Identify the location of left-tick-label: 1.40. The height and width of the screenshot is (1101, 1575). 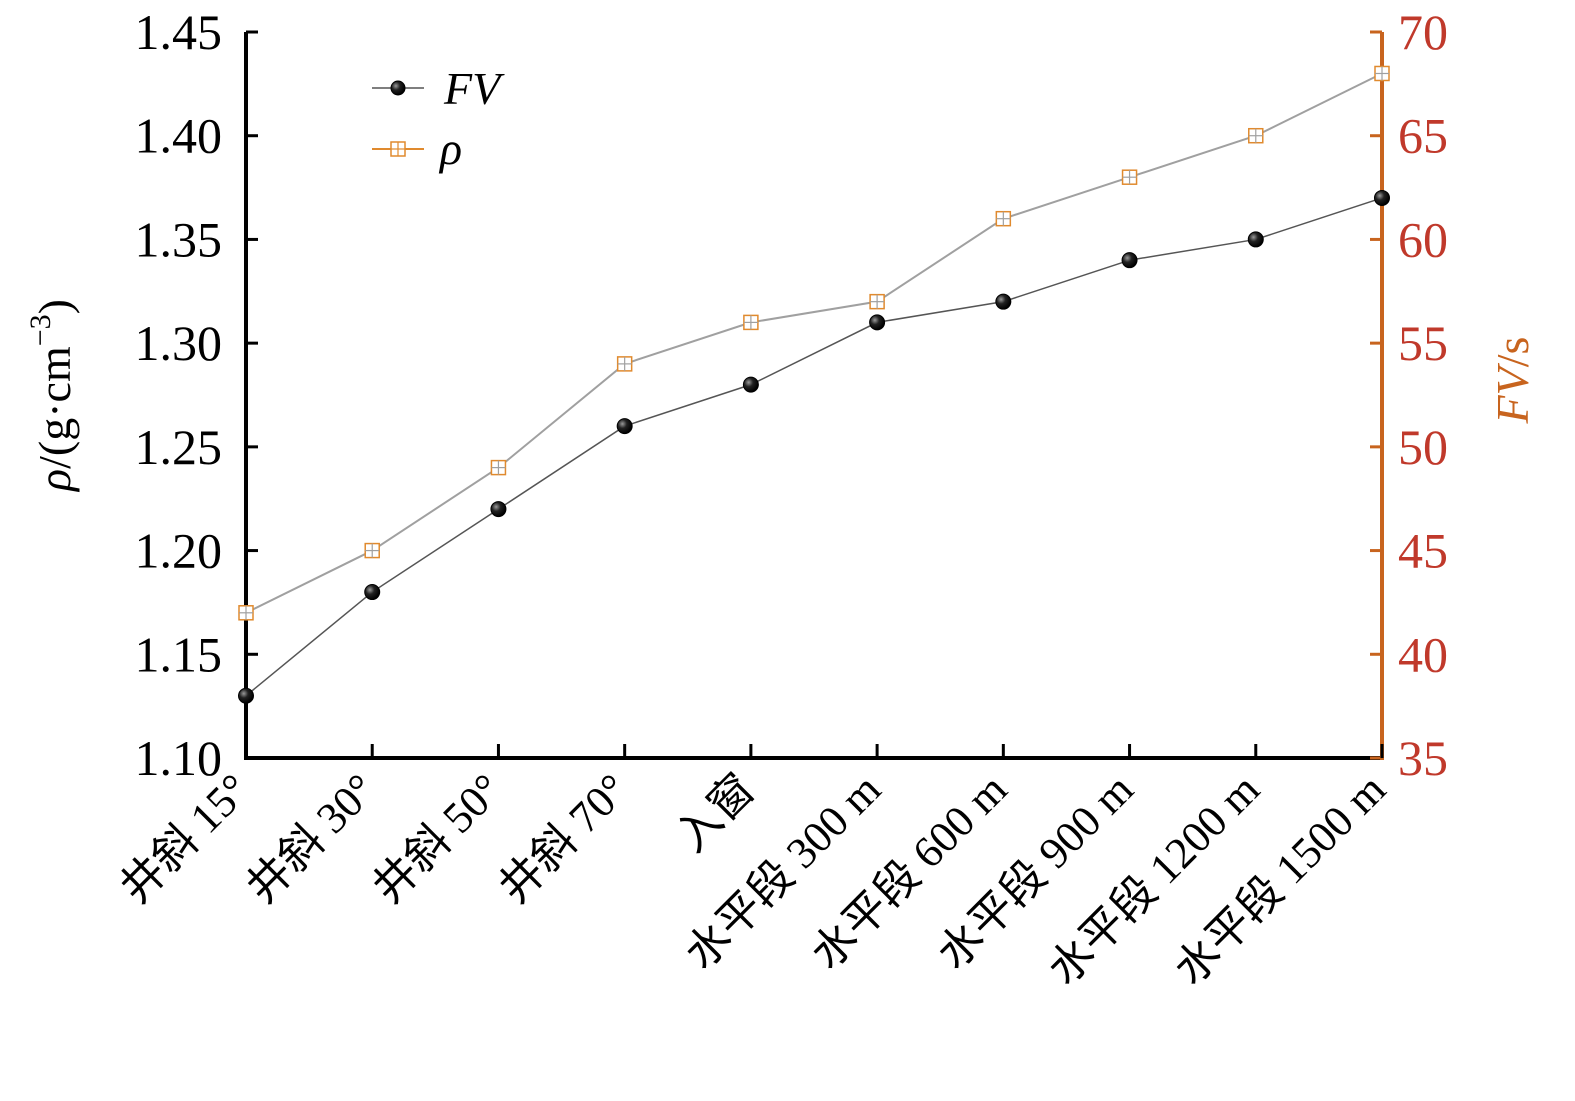
(179, 136).